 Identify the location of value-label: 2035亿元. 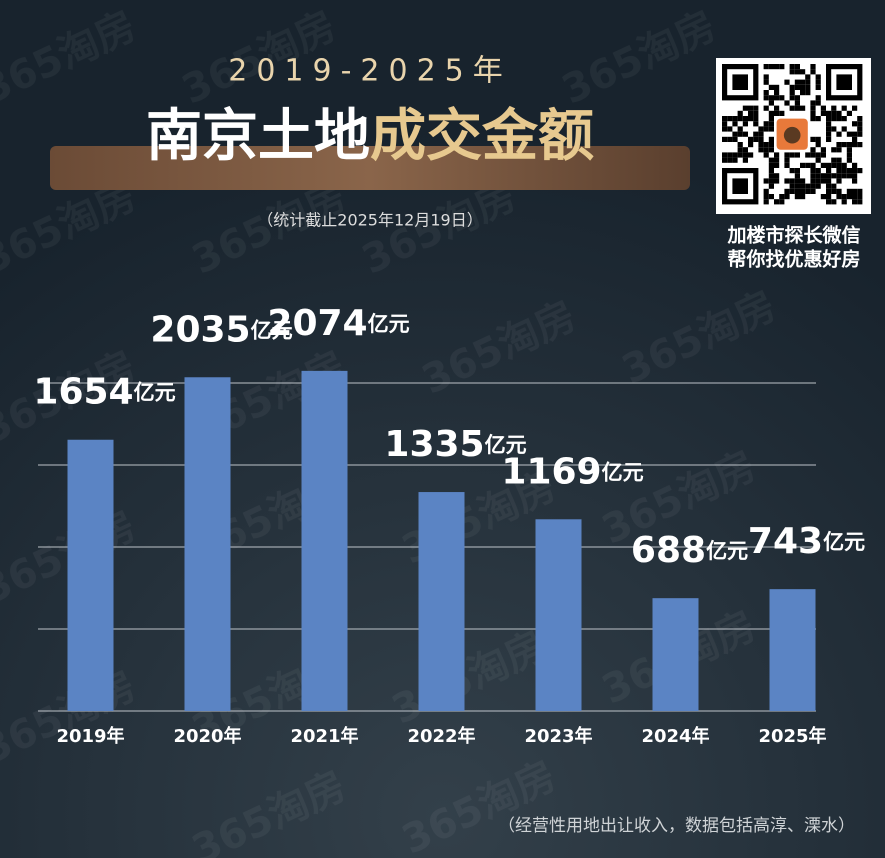
(221, 329).